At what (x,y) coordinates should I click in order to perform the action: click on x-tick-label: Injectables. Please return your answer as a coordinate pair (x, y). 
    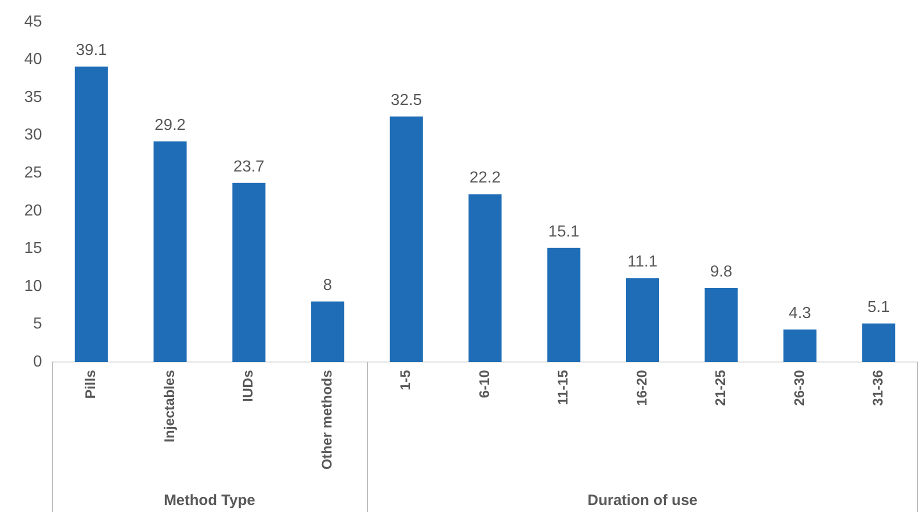
    Looking at the image, I should click on (168, 406).